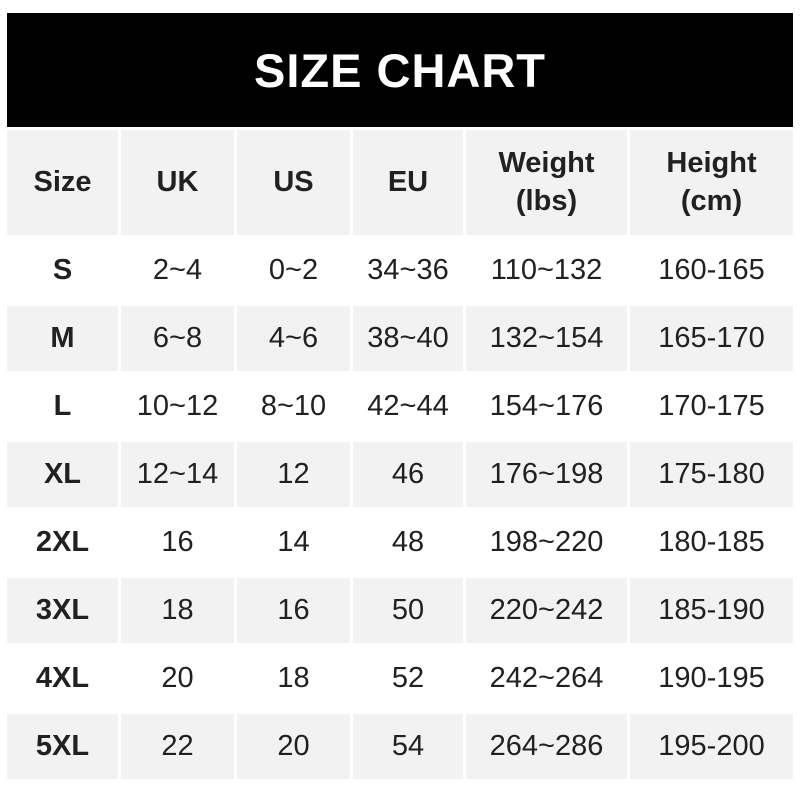 The width and height of the screenshot is (800, 800). Describe the element at coordinates (711, 610) in the screenshot. I see `height-cell: 185-190` at that location.